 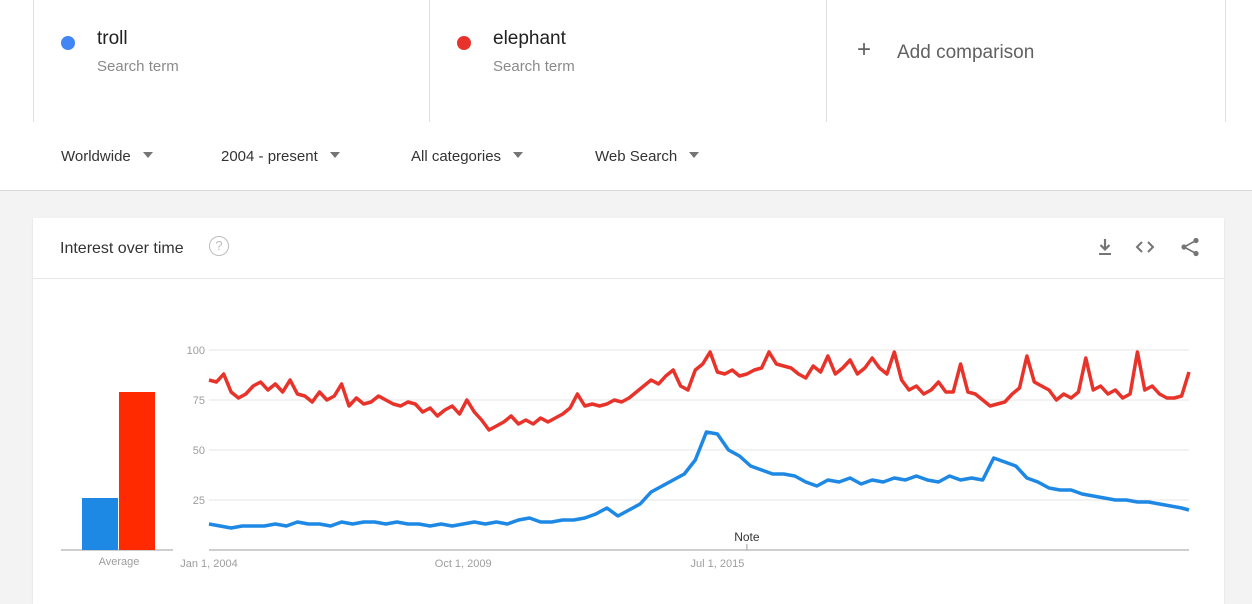 I want to click on term-card-elephant: elephant Search term, so click(x=628, y=61).